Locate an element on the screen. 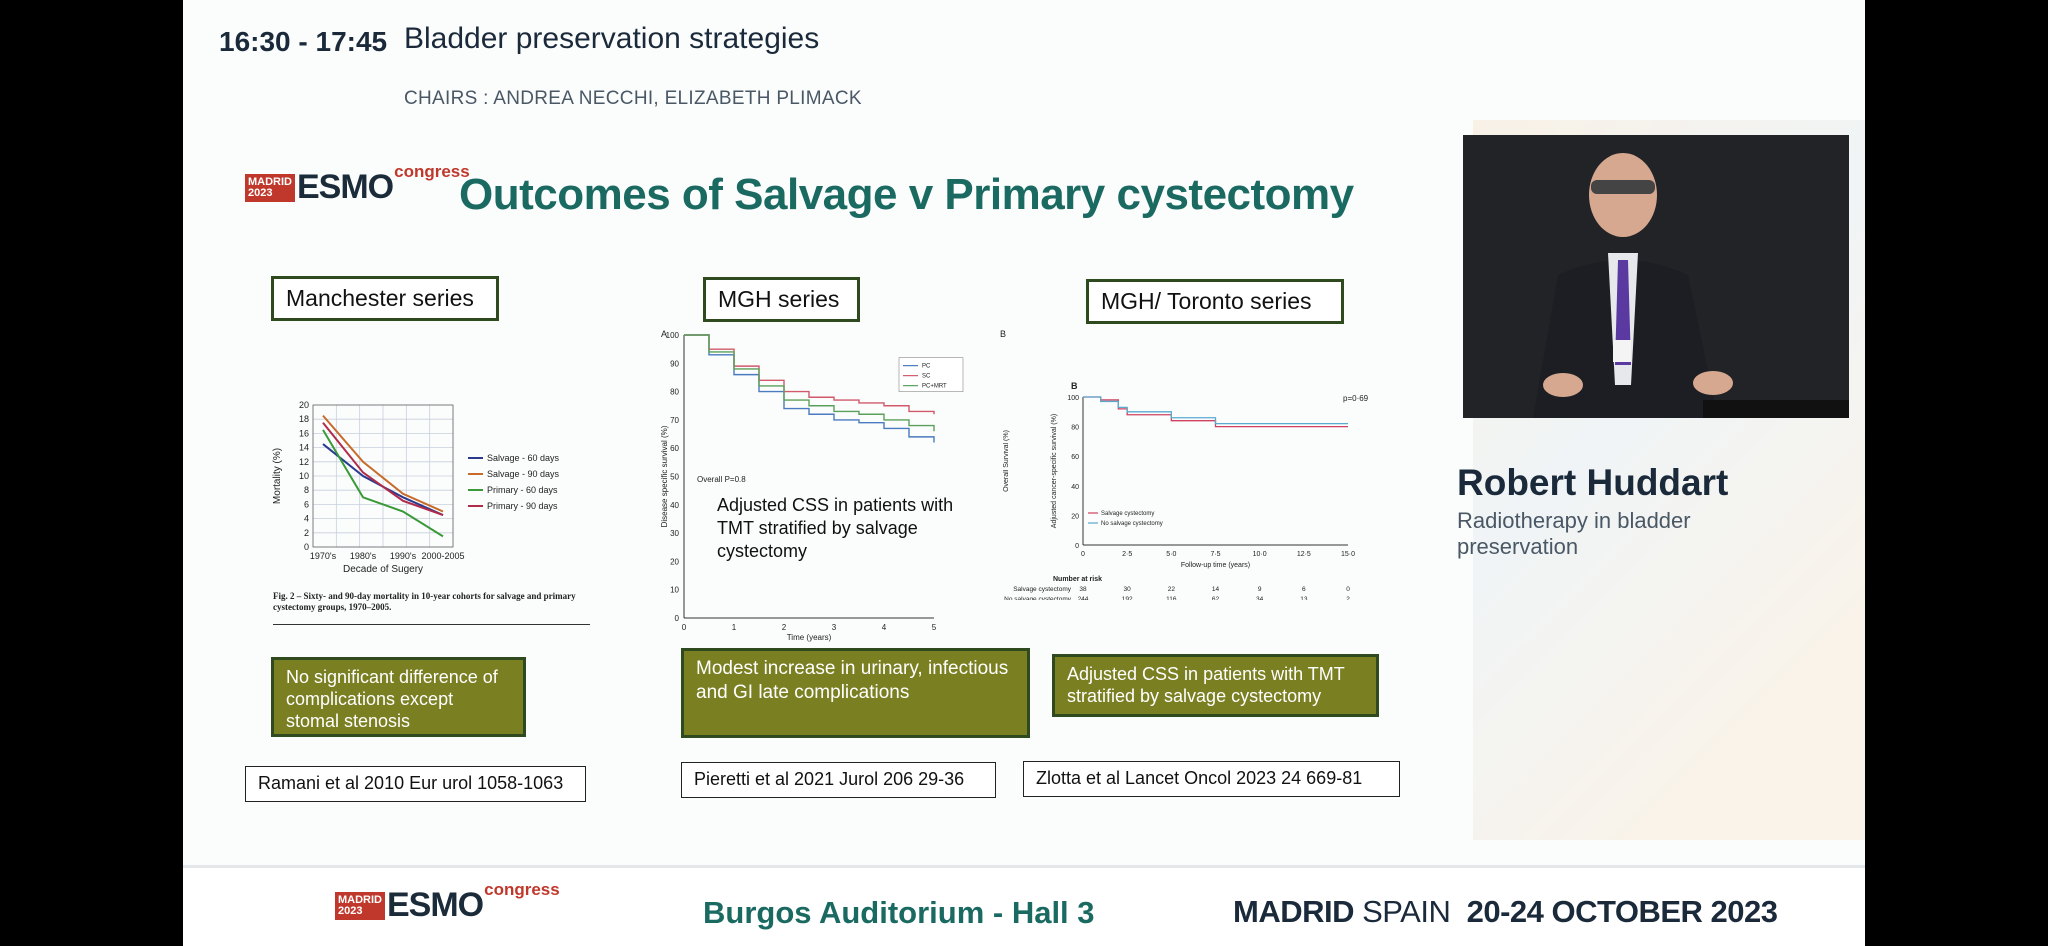 The image size is (2048, 946). footer-logo-badge: MADRID 2023 is located at coordinates (360, 906).